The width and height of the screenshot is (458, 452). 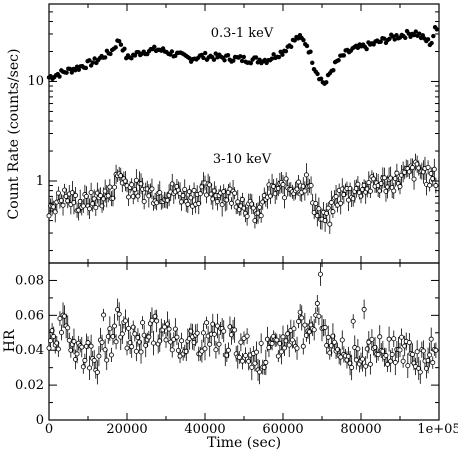 What do you see at coordinates (360, 429) in the screenshot?
I see `time-tick-label: 80000` at bounding box center [360, 429].